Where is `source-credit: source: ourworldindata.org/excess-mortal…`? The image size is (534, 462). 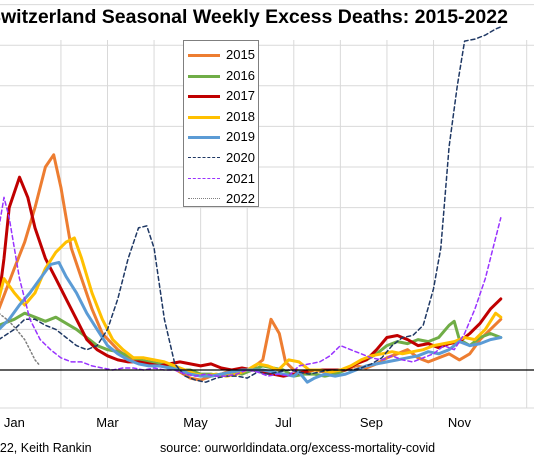 source-credit: source: ourworldindata.org/excess-mortal… is located at coordinates (298, 448).